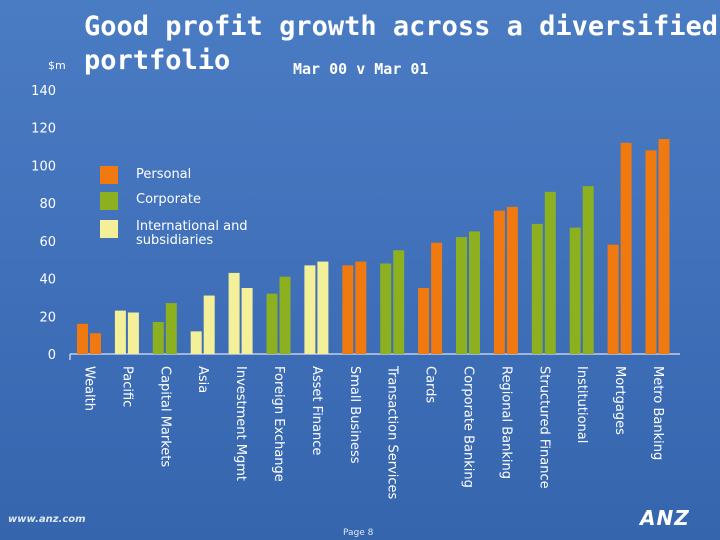 This screenshot has width=720, height=540. Describe the element at coordinates (109, 229) in the screenshot. I see `legend-swatch-international` at that location.